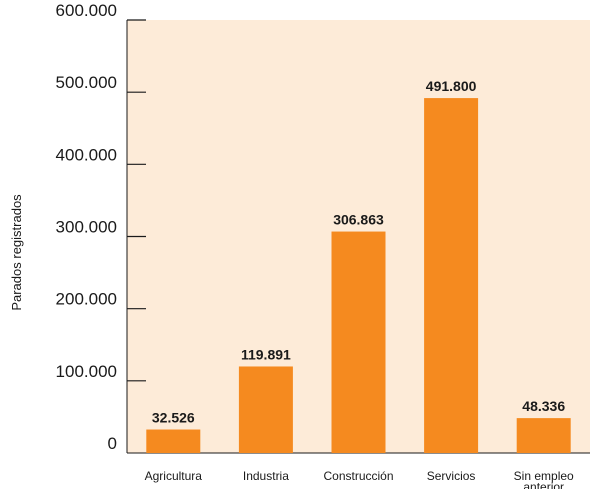 Image resolution: width=590 pixels, height=489 pixels. Describe the element at coordinates (112, 443) in the screenshot. I see `y-tick-label: 0` at that location.